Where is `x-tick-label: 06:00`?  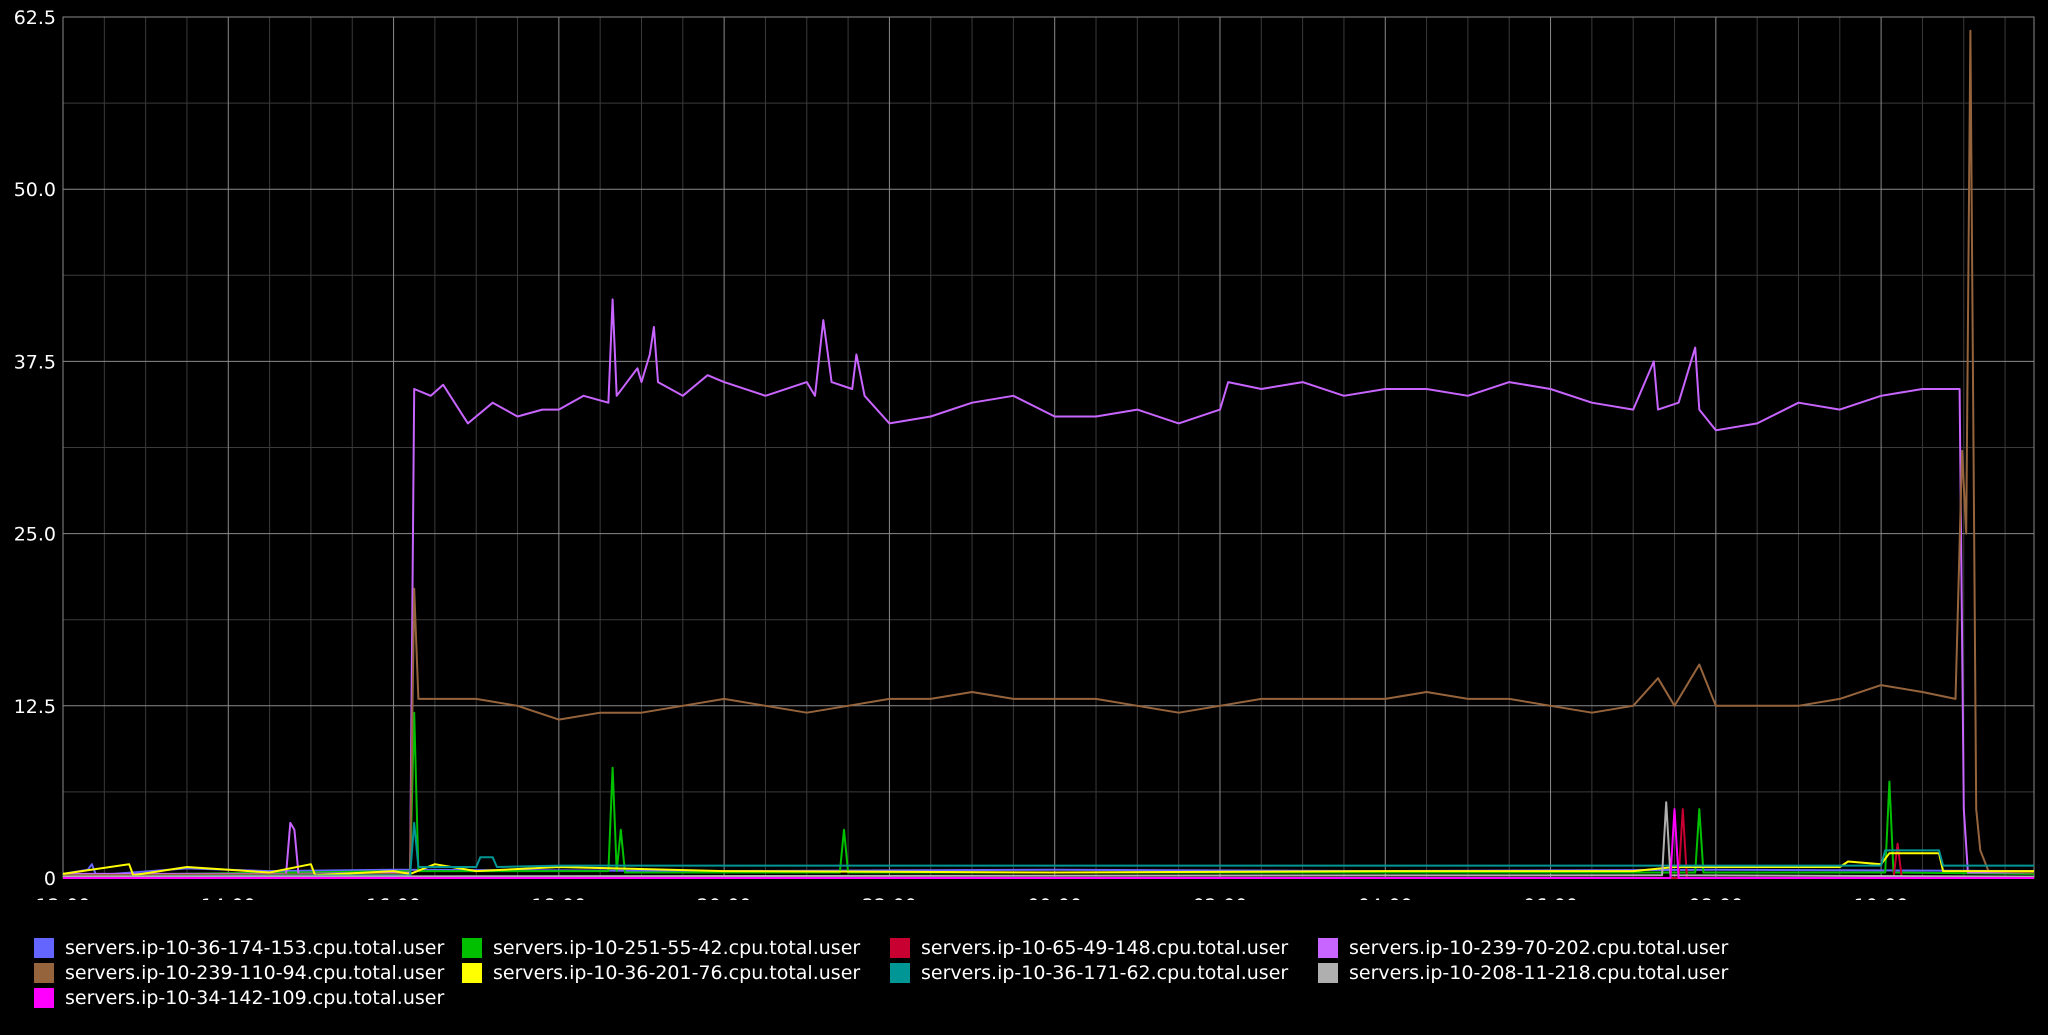
x-tick-label: 06:00 is located at coordinates (1550, 897).